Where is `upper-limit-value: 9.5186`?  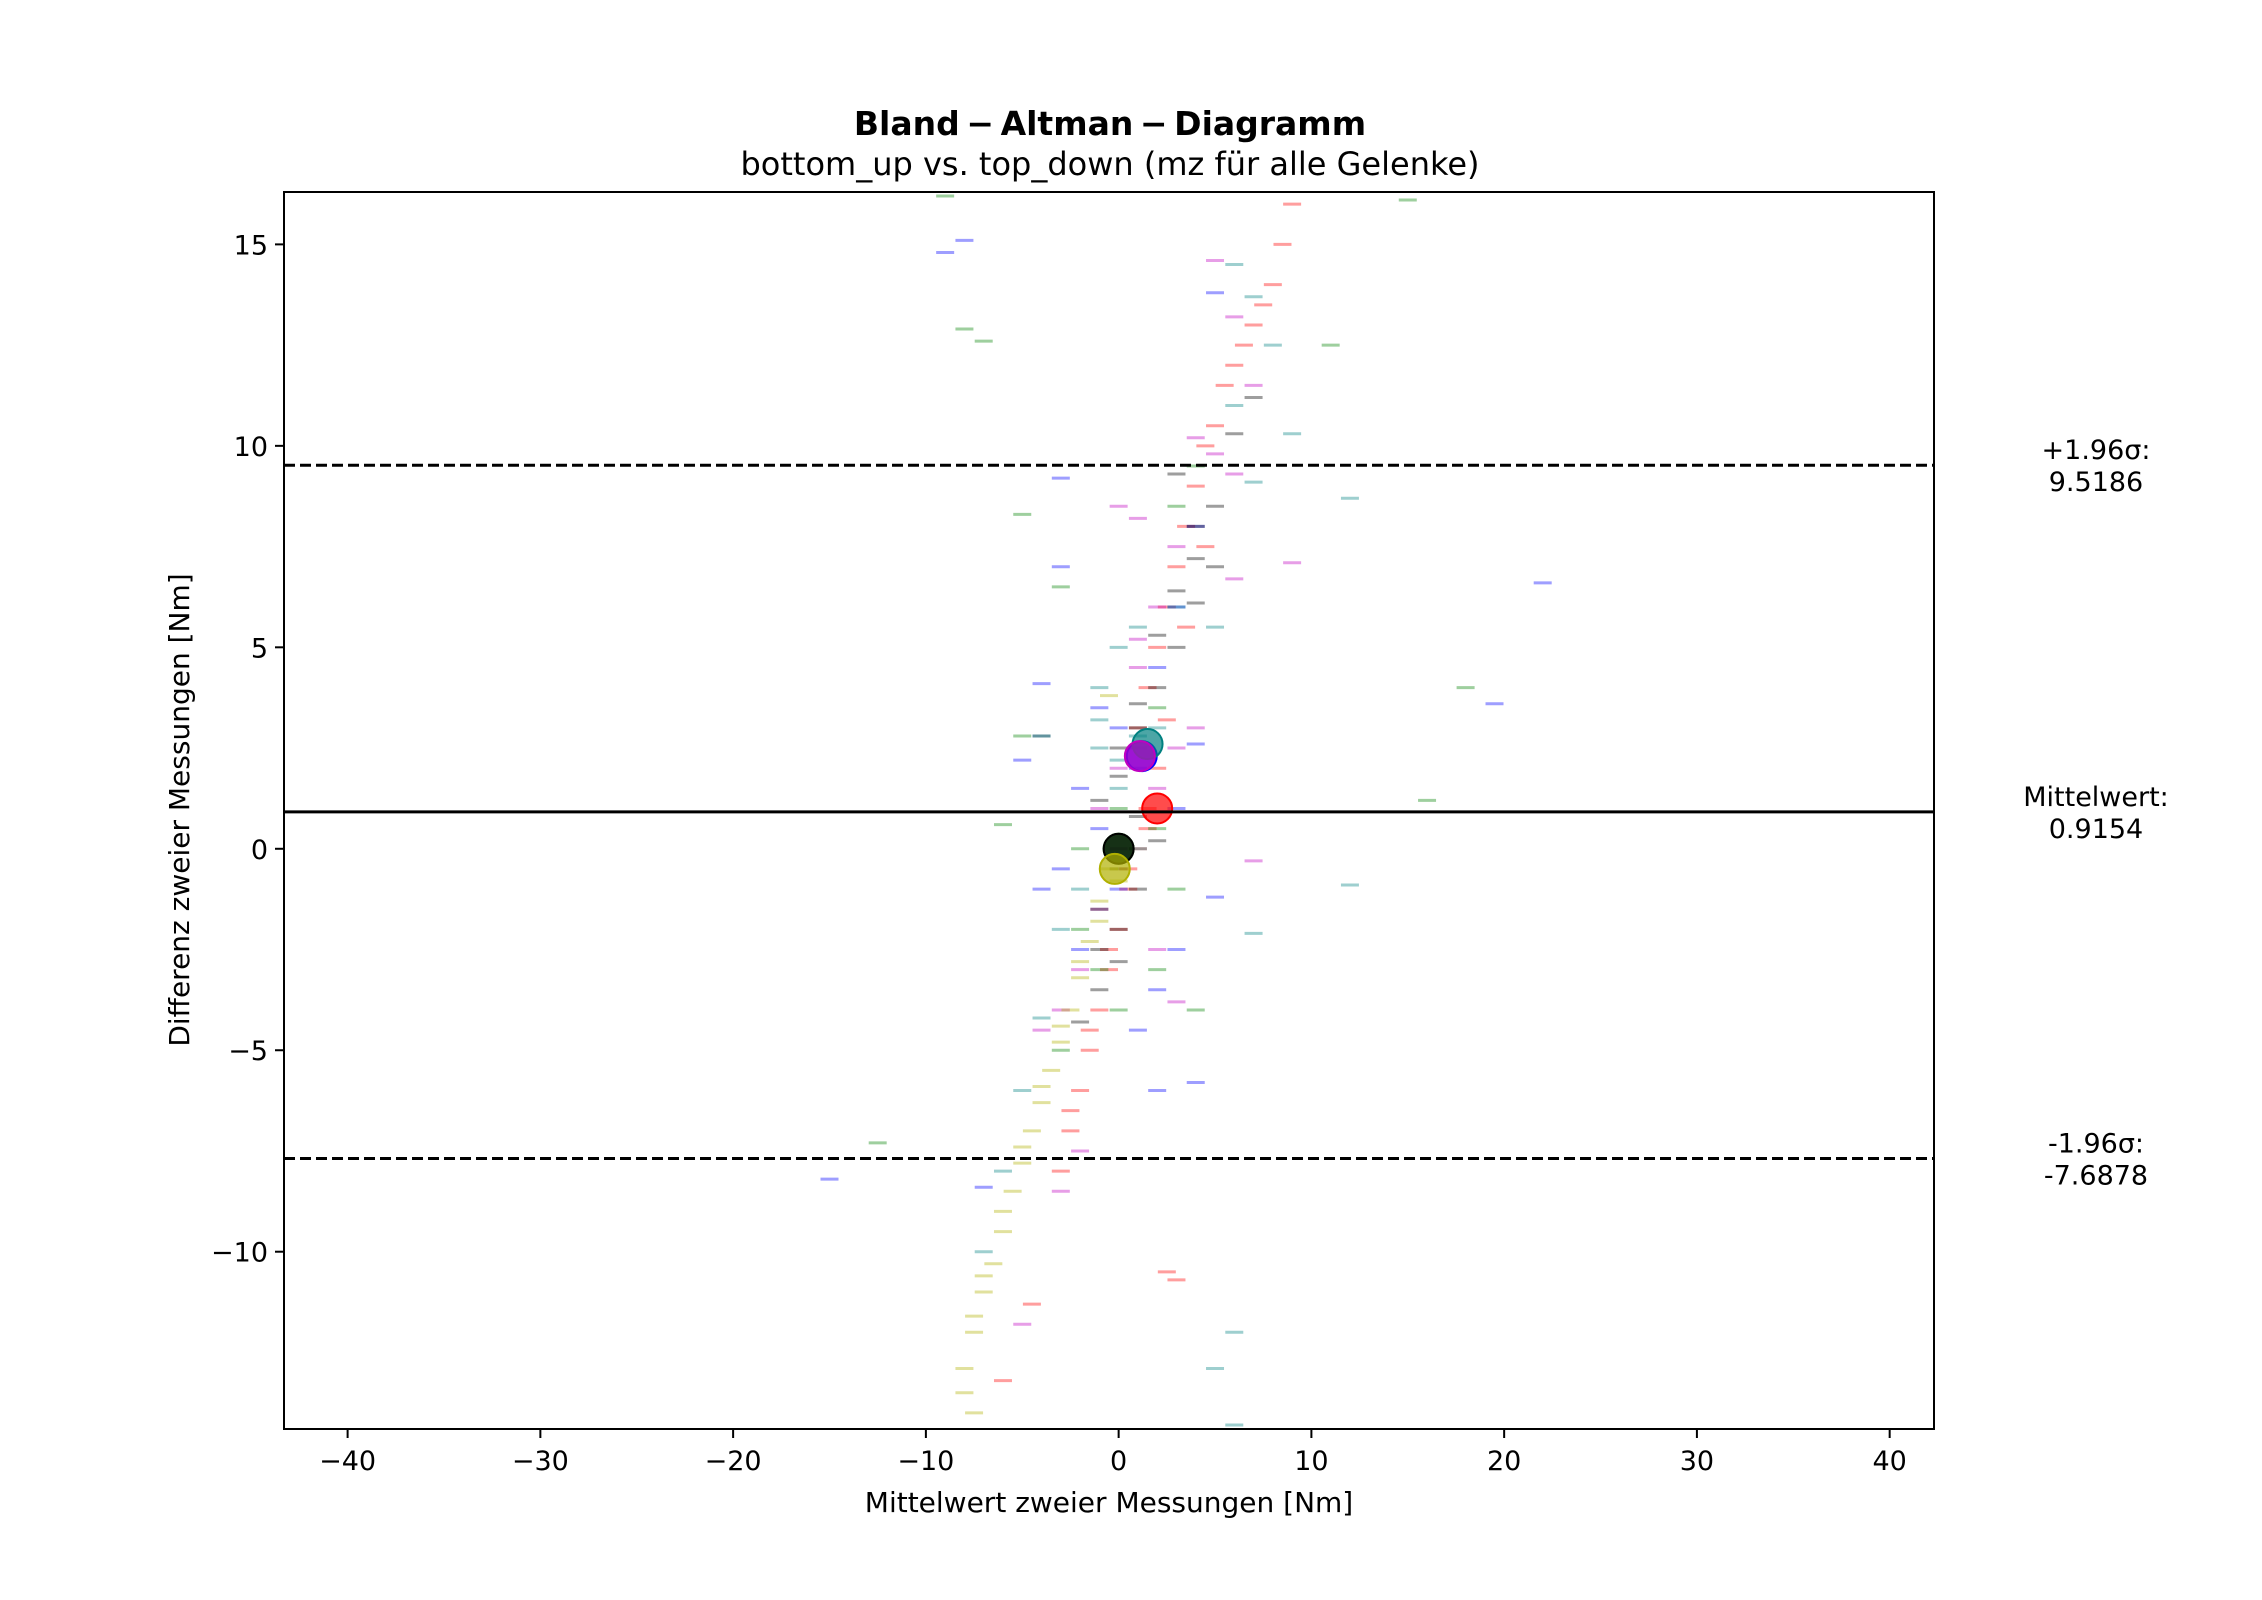
upper-limit-value: 9.5186 is located at coordinates (2096, 482).